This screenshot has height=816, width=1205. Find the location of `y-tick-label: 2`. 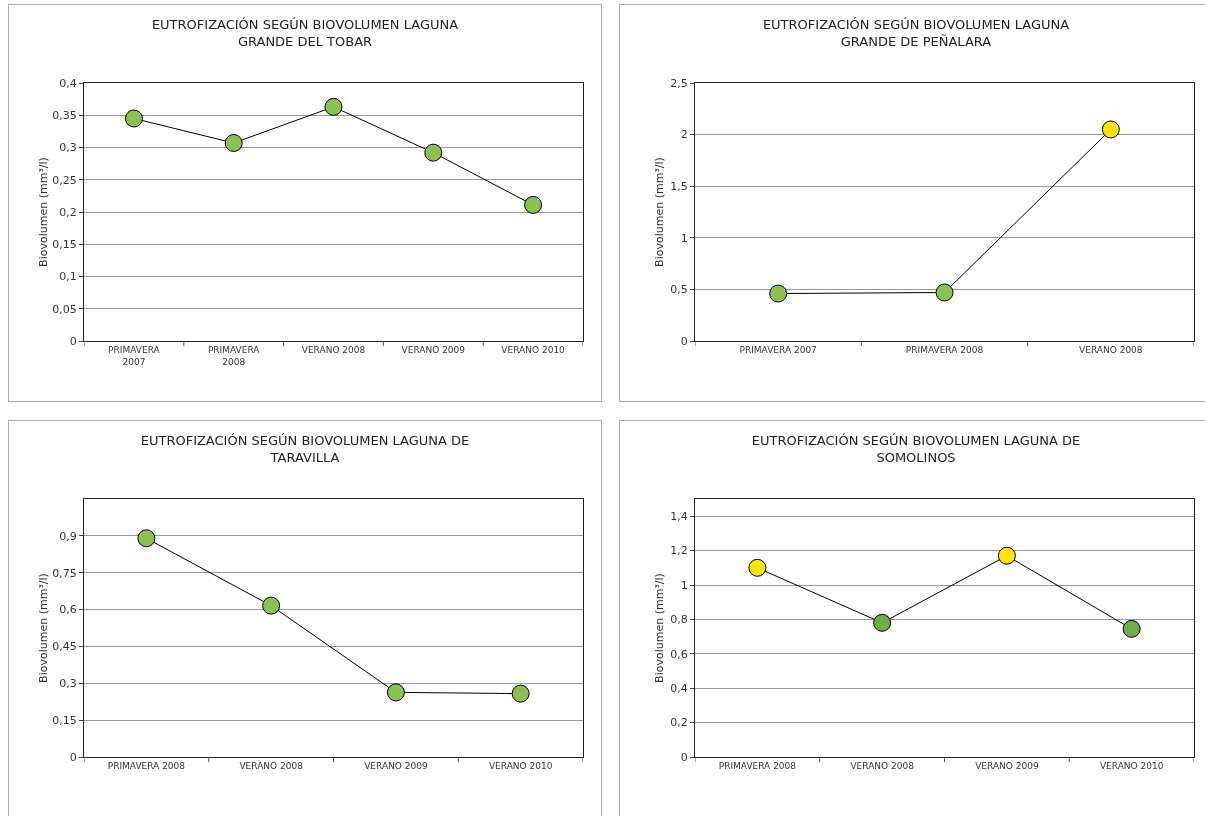

y-tick-label: 2 is located at coordinates (684, 135).